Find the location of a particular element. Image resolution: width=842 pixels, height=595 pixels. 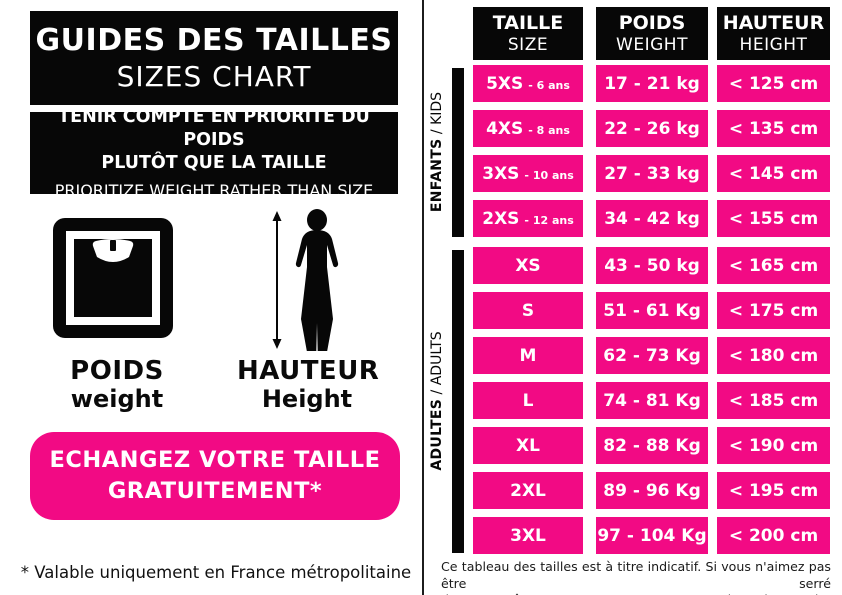

header-weight-en: WEIGHT is located at coordinates (652, 45).